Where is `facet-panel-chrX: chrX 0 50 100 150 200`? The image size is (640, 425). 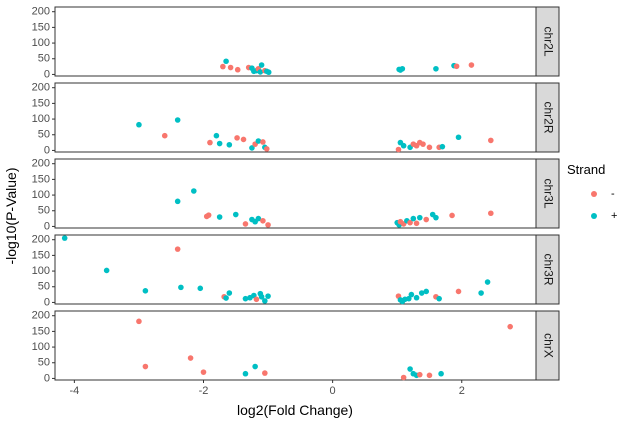
facet-panel-chrX: chrX 0 50 100 150 200 is located at coordinates (296, 347).